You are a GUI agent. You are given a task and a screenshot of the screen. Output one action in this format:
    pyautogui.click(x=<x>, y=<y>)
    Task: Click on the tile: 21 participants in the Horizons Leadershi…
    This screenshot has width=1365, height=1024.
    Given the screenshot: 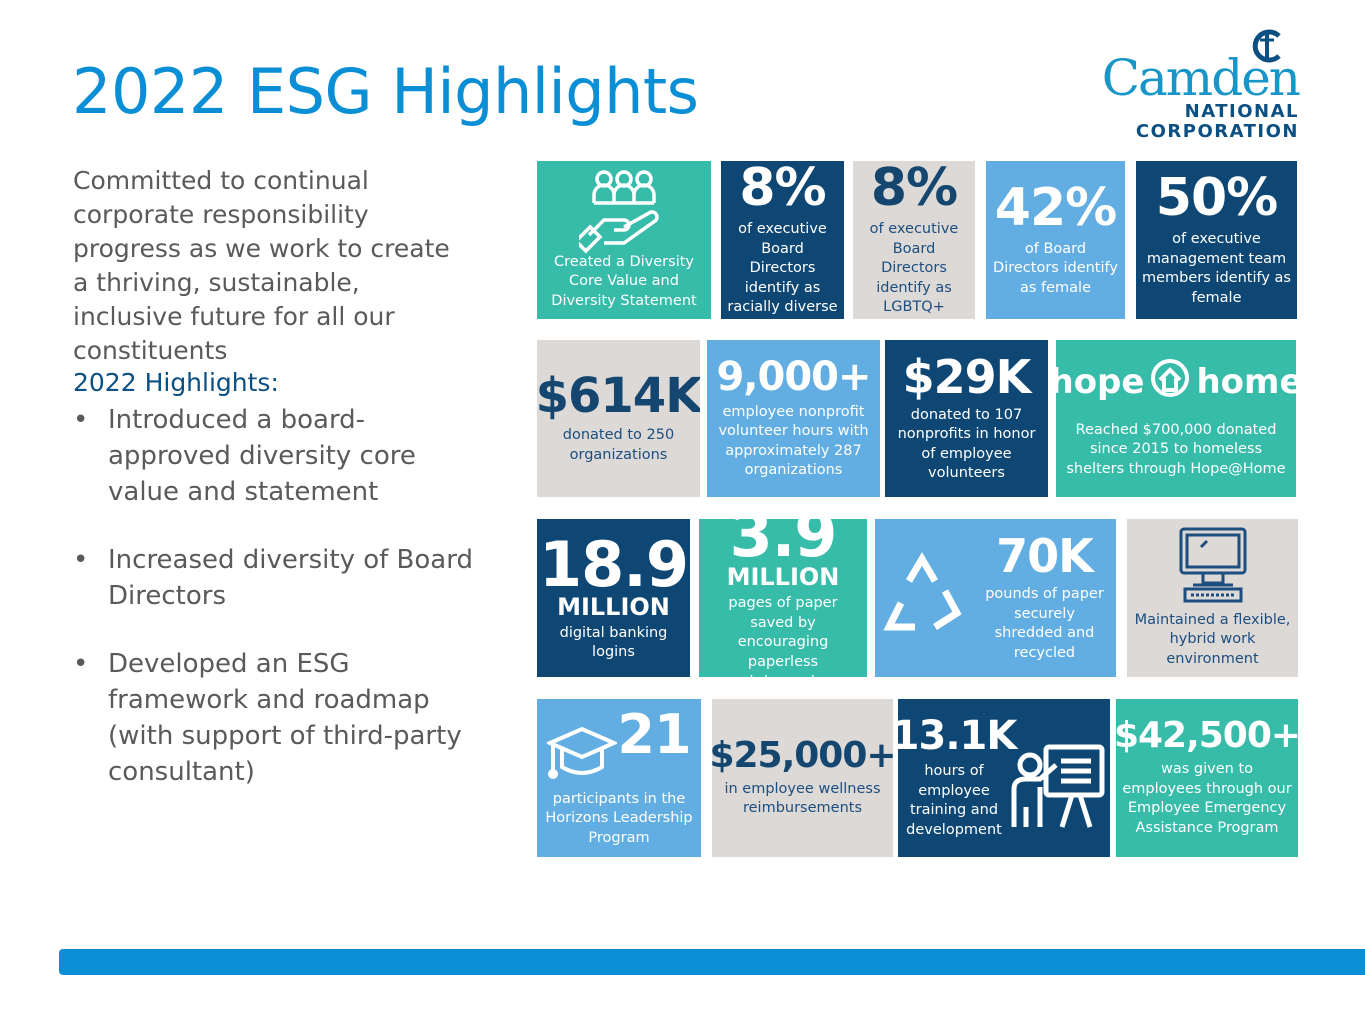 What is the action you would take?
    pyautogui.click(x=619, y=778)
    